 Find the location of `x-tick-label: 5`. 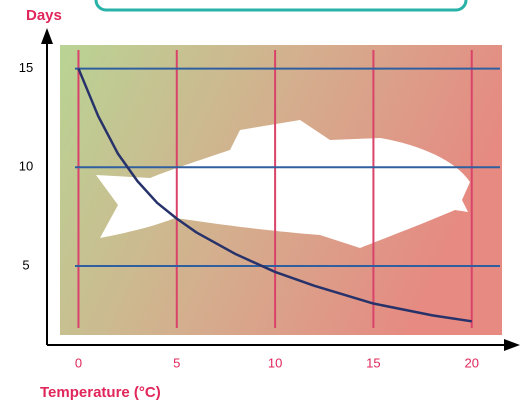

x-tick-label: 5 is located at coordinates (176, 362).